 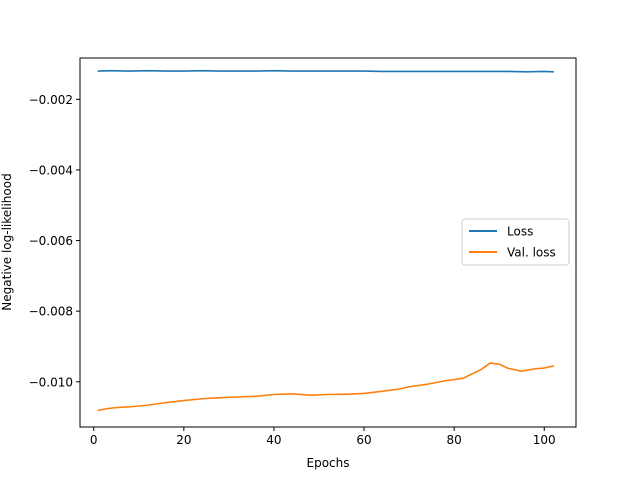 I want to click on y-axis-label: Negative log-likelihood, so click(x=7, y=241).